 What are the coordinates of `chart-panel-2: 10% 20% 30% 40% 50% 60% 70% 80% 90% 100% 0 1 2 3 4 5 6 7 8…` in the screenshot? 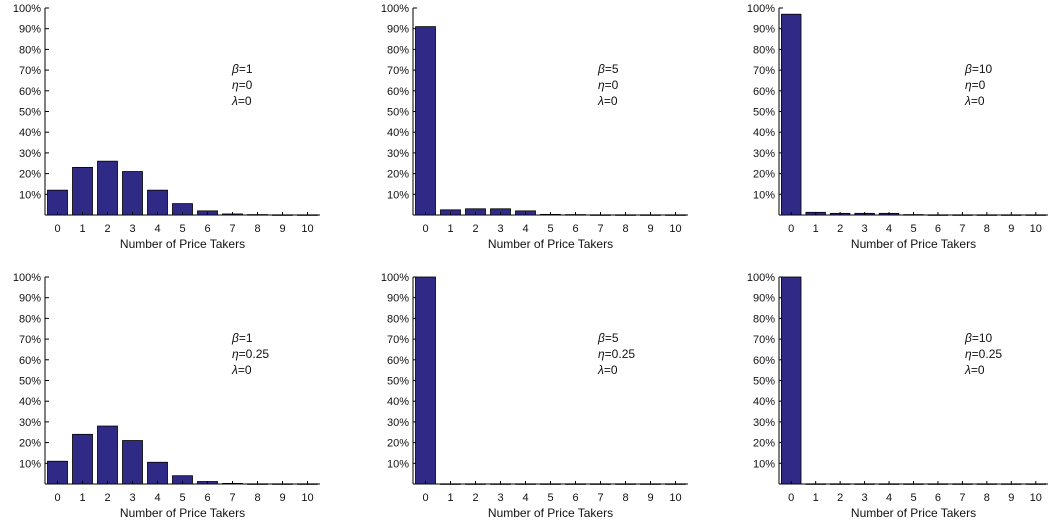 It's located at (534, 127).